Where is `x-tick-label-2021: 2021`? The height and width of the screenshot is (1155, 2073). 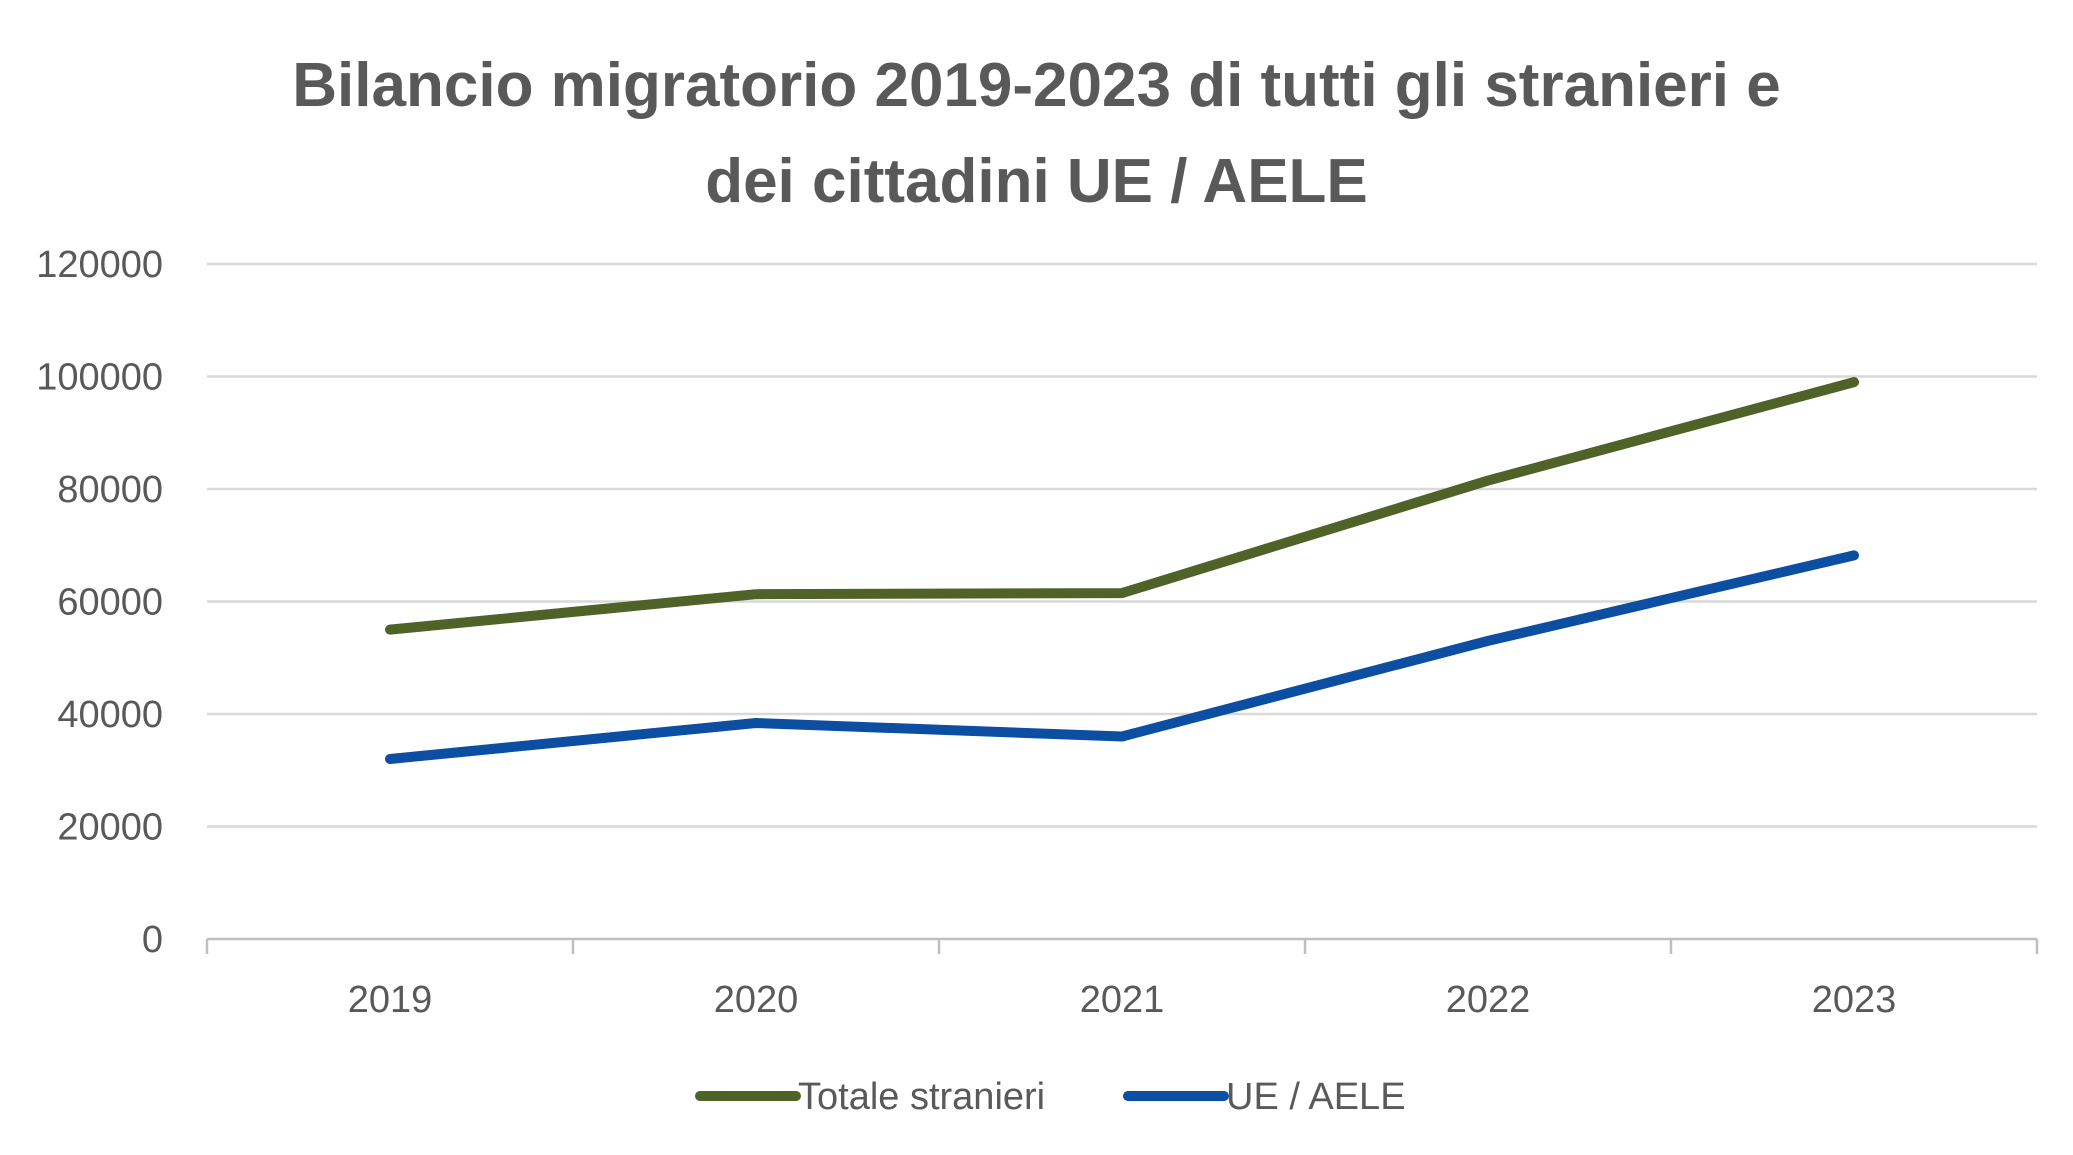 x-tick-label-2021: 2021 is located at coordinates (1122, 1000).